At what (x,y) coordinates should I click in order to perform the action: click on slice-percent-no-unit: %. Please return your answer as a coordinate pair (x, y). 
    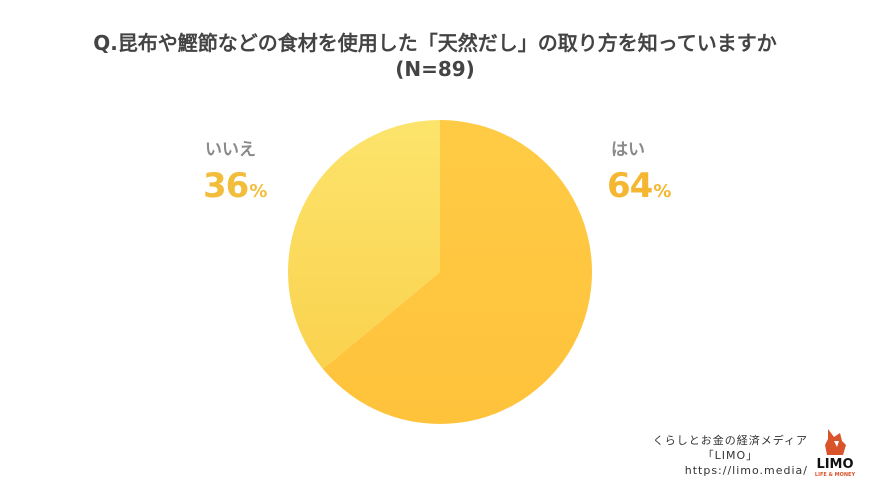
    Looking at the image, I should click on (258, 191).